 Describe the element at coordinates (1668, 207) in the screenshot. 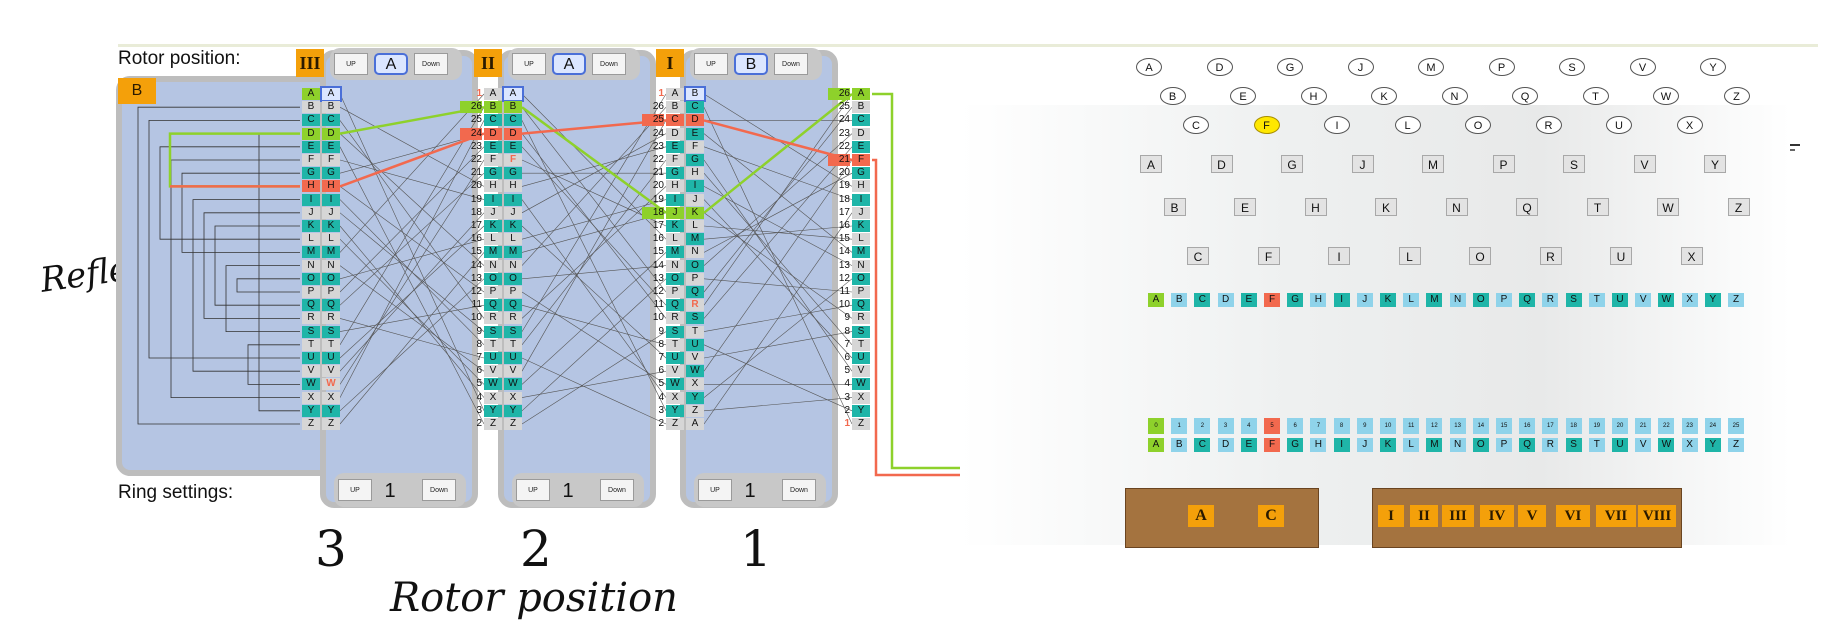

I see `key-W: W` at that location.